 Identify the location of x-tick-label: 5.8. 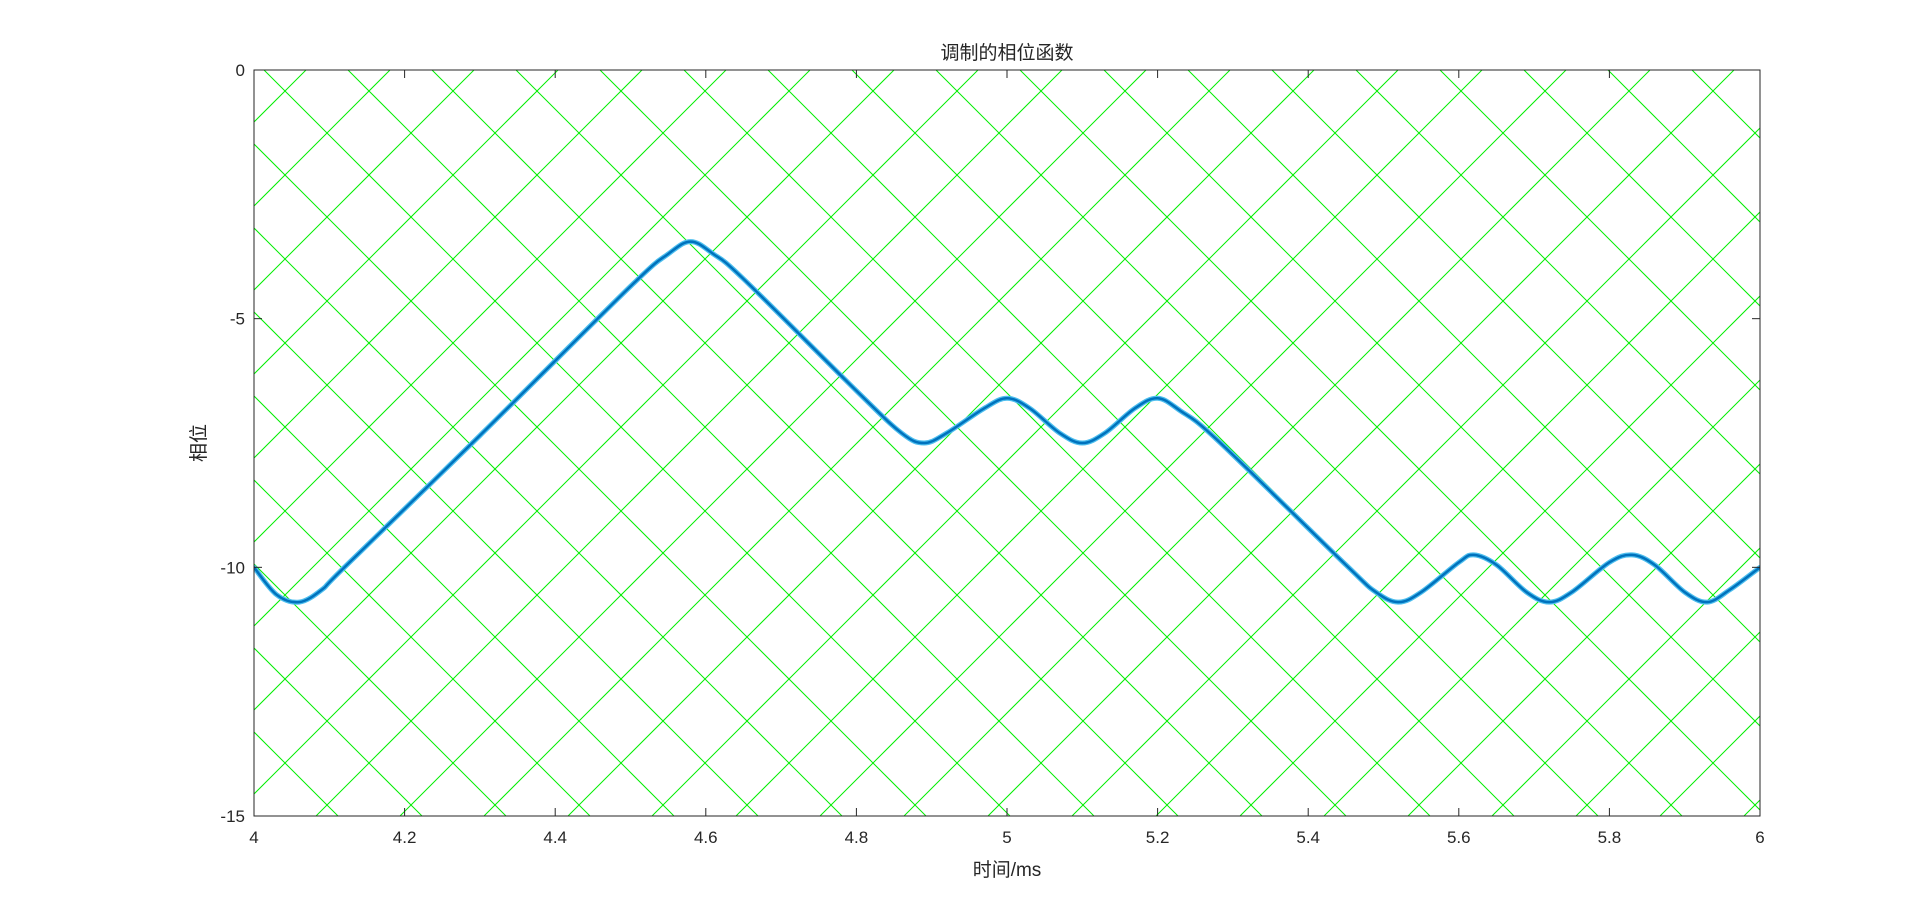
(1610, 837).